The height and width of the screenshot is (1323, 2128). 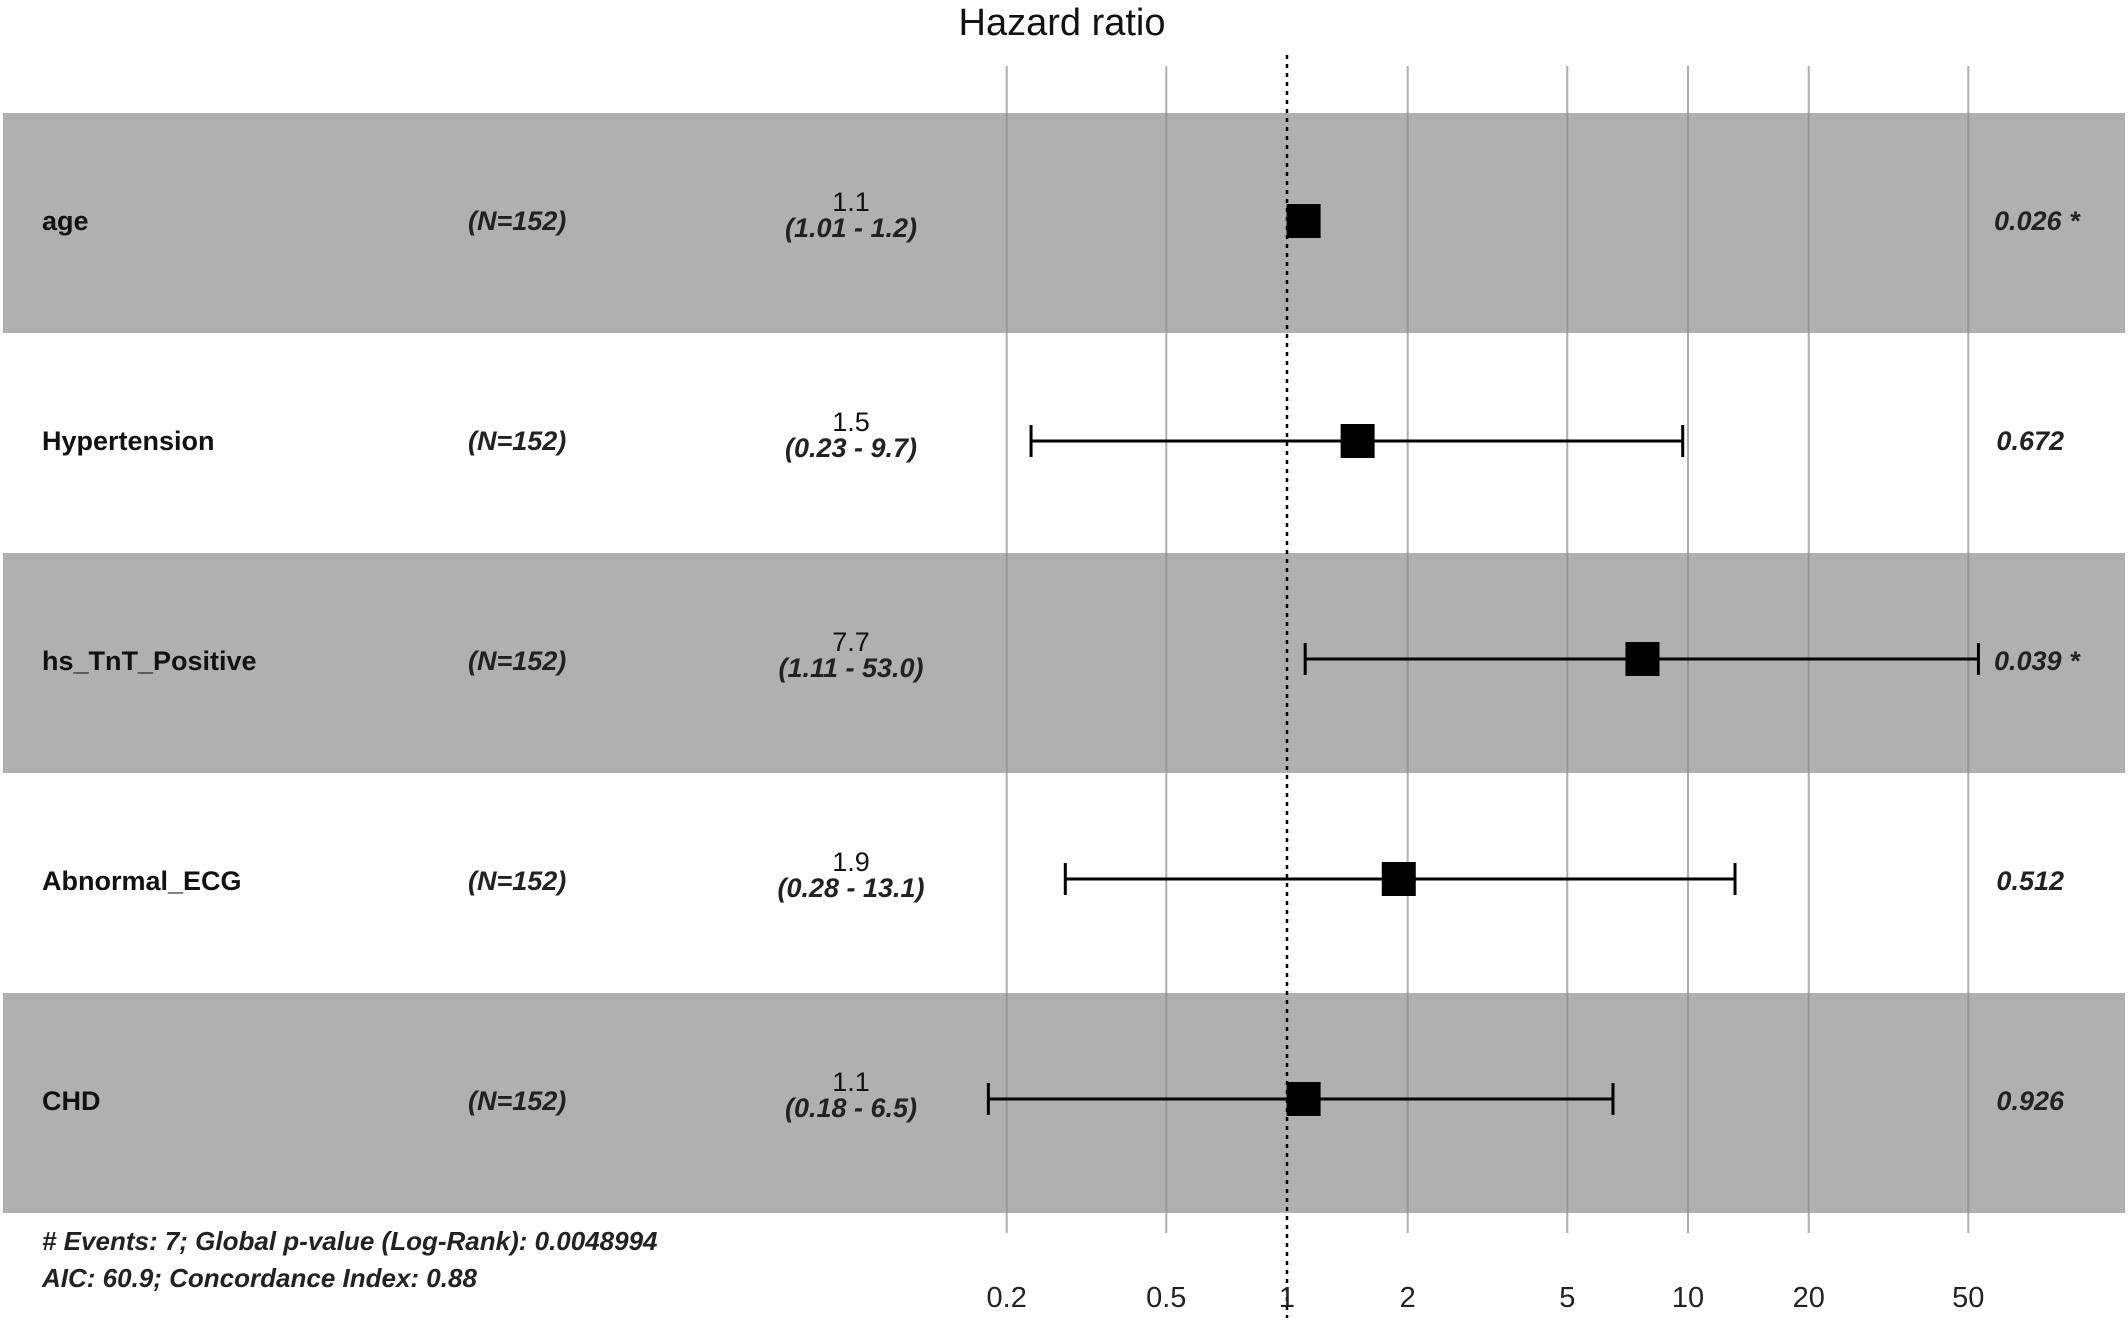 I want to click on row-variable: CHD, so click(x=71, y=1101).